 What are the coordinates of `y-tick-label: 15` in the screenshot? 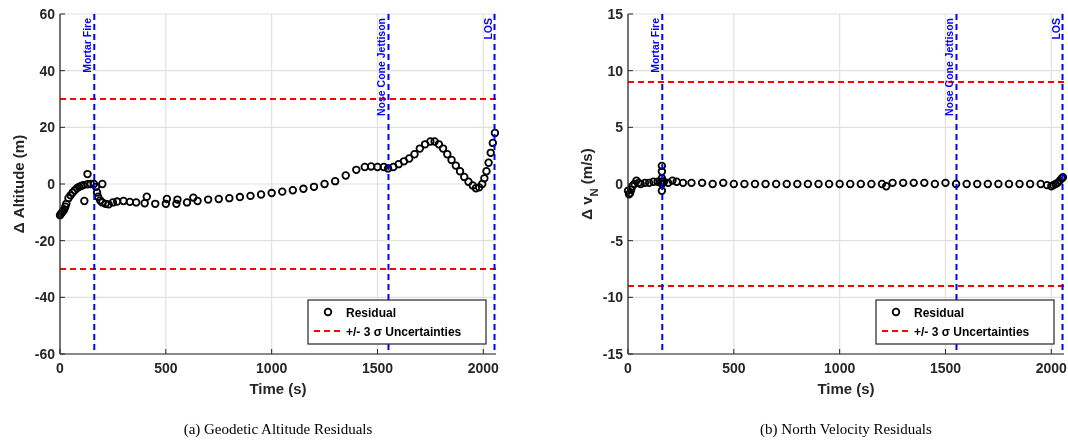 It's located at (615, 14).